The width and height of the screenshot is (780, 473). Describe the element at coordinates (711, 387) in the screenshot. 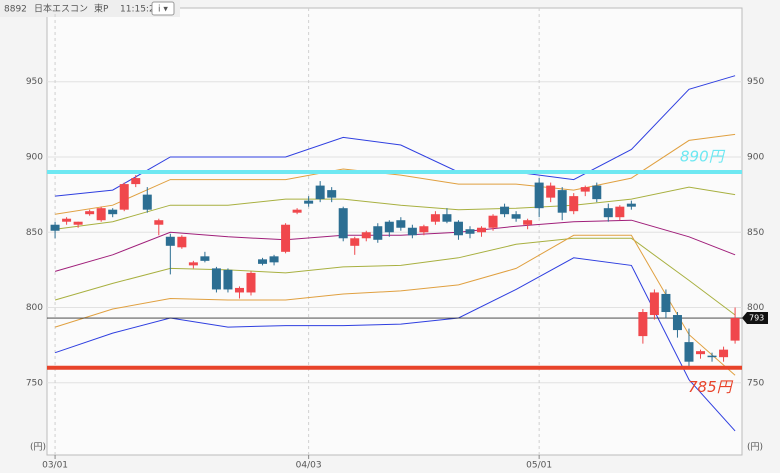

I see `annotation: 785円` at that location.